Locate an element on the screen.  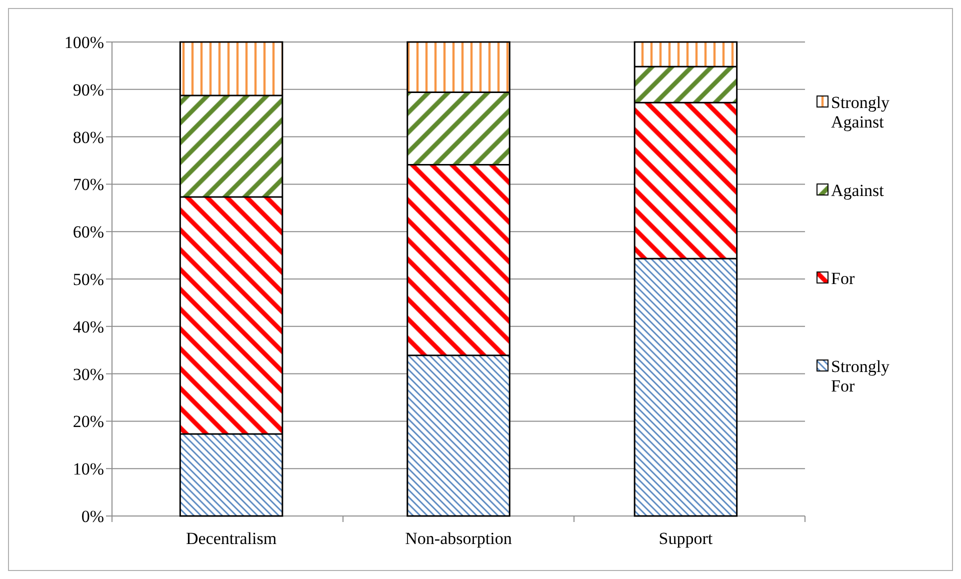
y-tick-label: 0% is located at coordinates (92, 516).